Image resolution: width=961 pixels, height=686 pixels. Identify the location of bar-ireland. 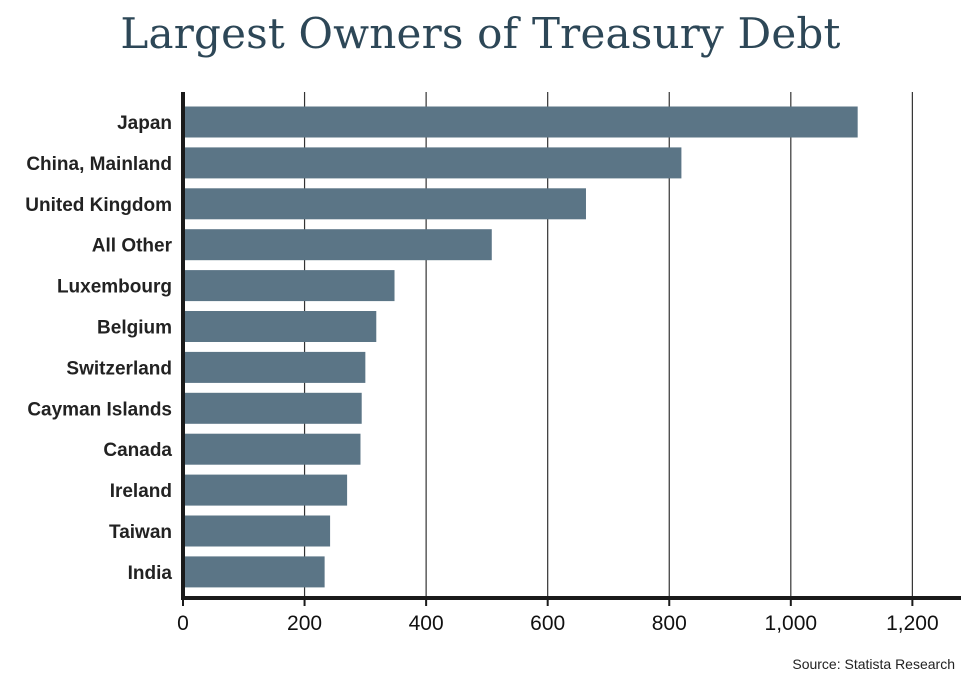
(266, 490).